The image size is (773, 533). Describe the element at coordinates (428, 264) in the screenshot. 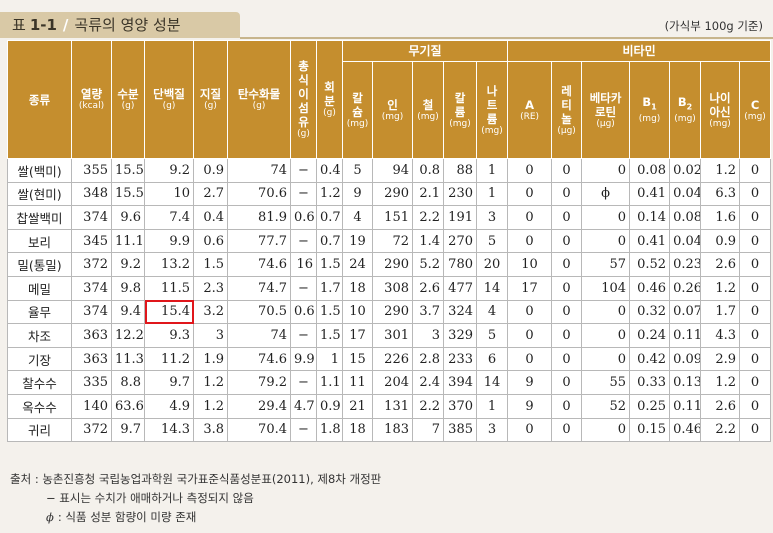

I see `table-cell: 5.2` at that location.